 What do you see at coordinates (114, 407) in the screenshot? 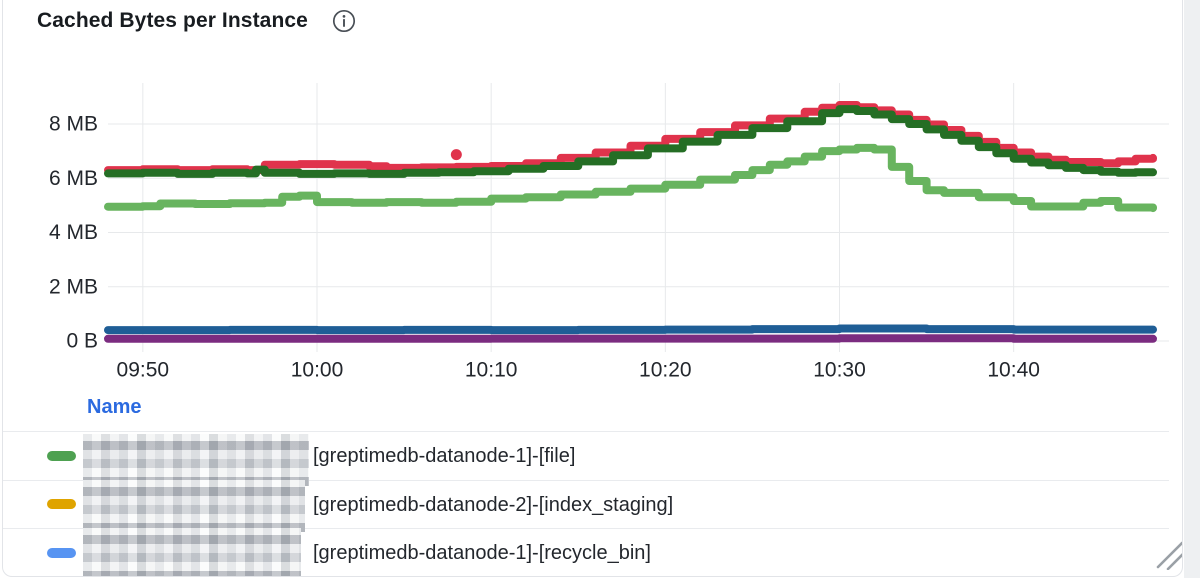
I see `legend-column-header-name: Name` at bounding box center [114, 407].